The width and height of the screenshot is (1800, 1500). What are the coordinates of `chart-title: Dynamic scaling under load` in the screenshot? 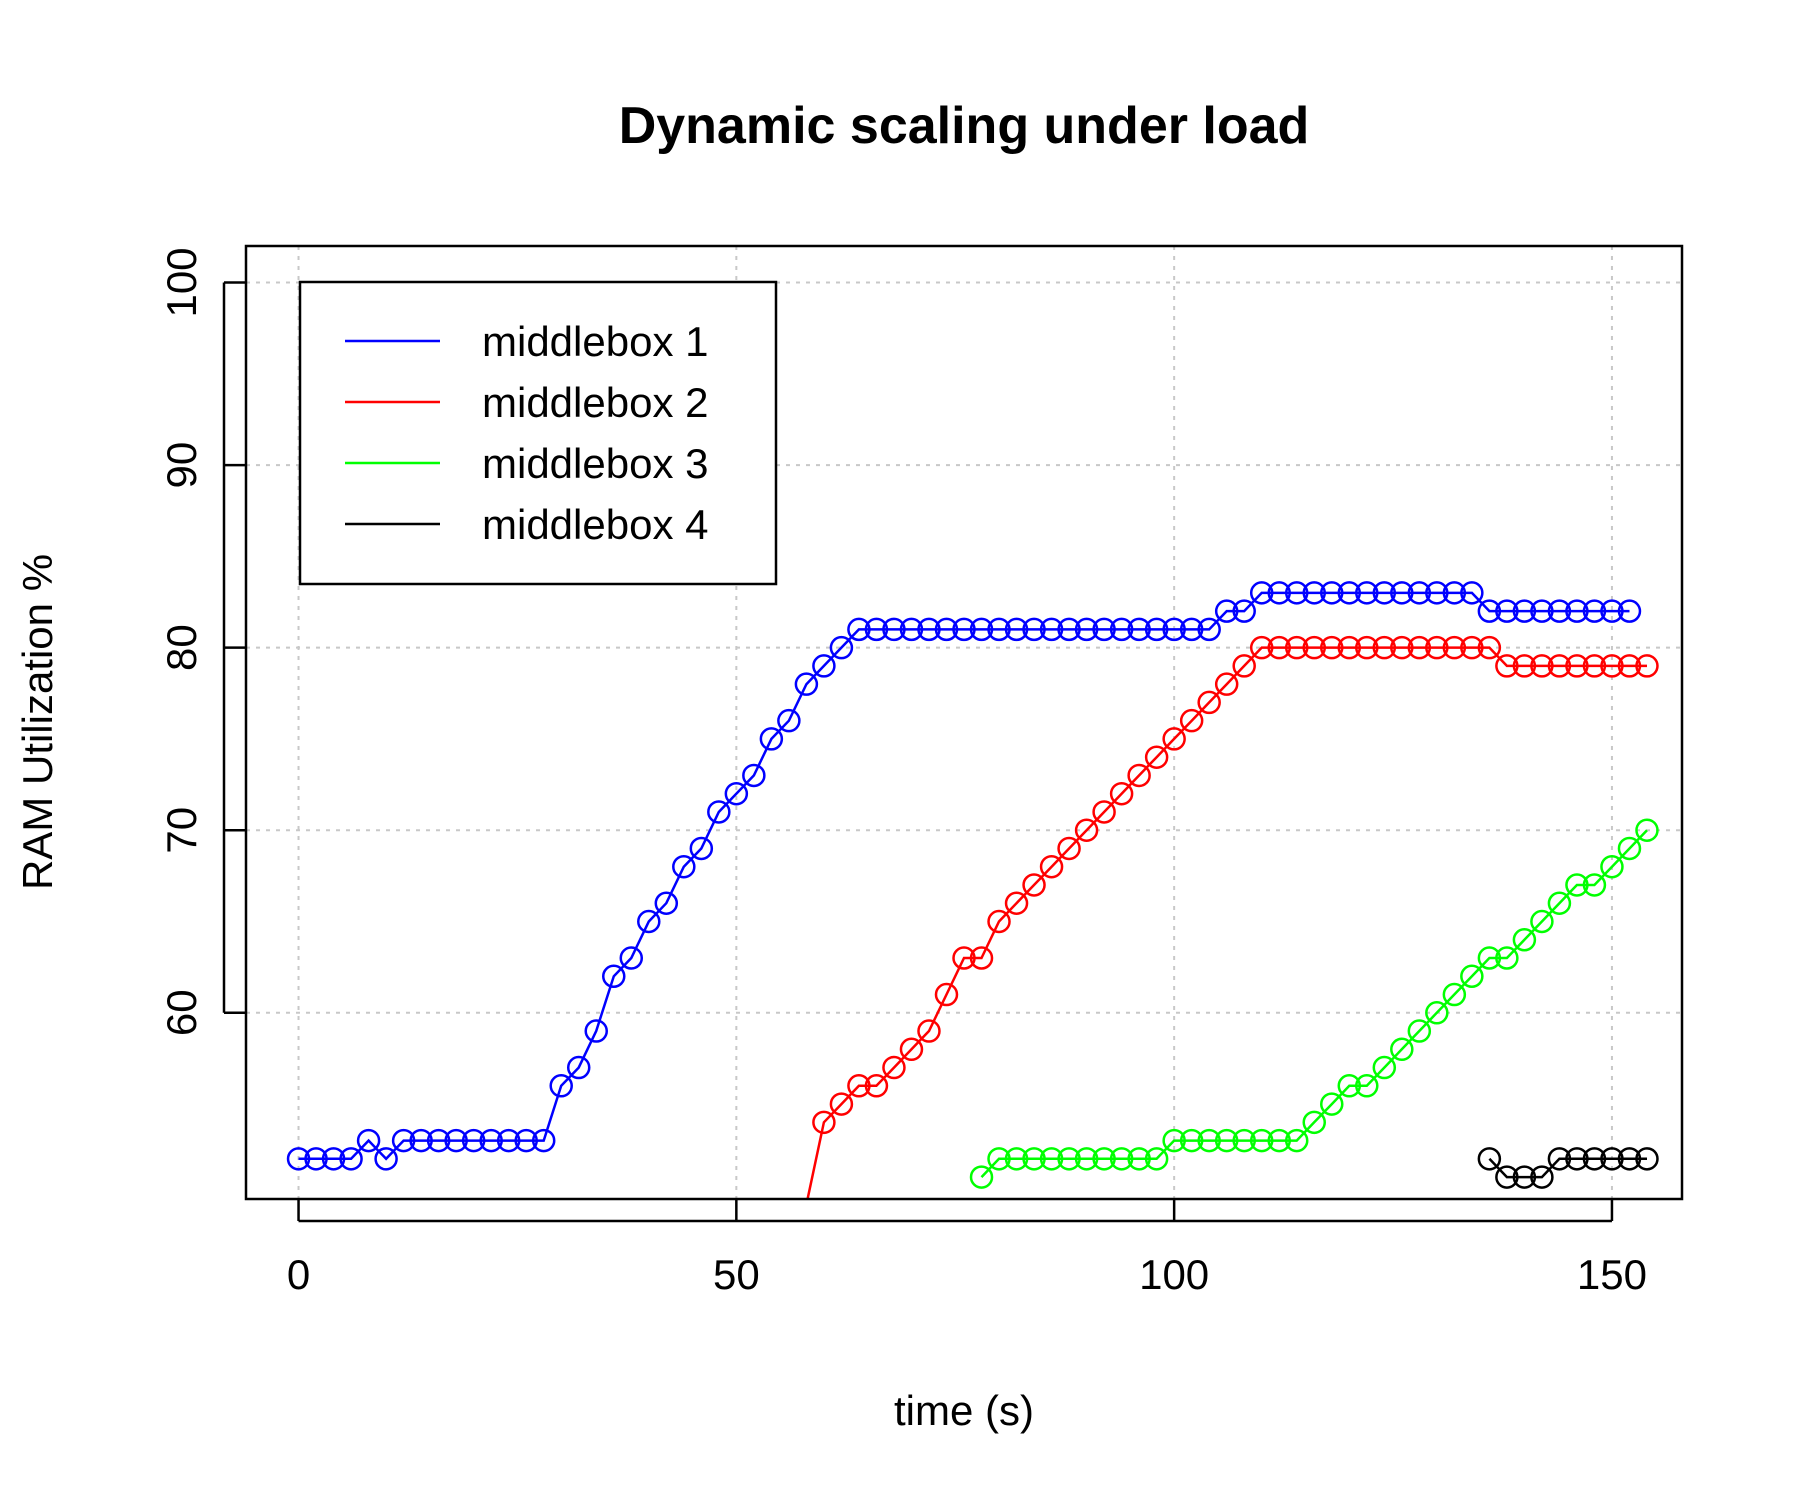 It's located at (964, 126).